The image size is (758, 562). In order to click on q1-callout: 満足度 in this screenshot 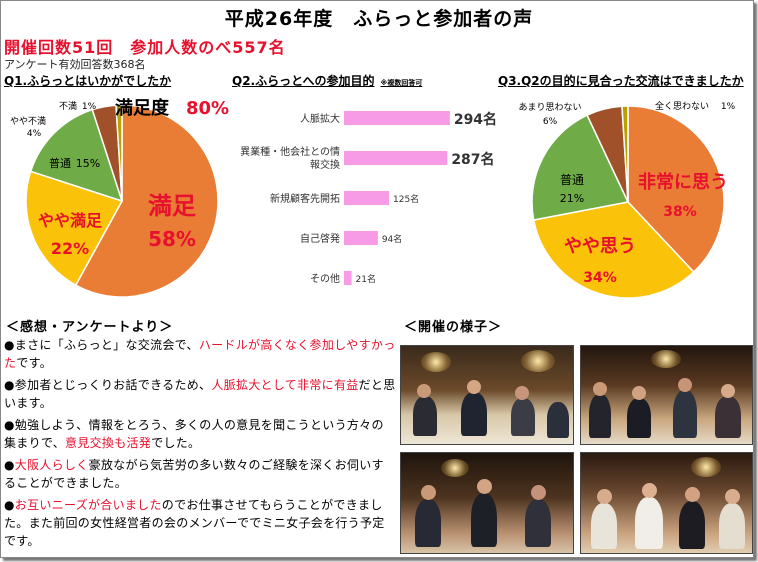, I will do `click(142, 108)`.